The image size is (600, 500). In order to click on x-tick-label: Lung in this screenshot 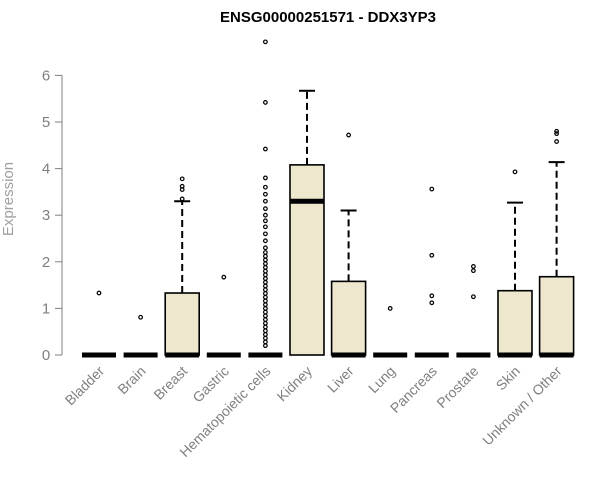, I will do `click(381, 379)`.